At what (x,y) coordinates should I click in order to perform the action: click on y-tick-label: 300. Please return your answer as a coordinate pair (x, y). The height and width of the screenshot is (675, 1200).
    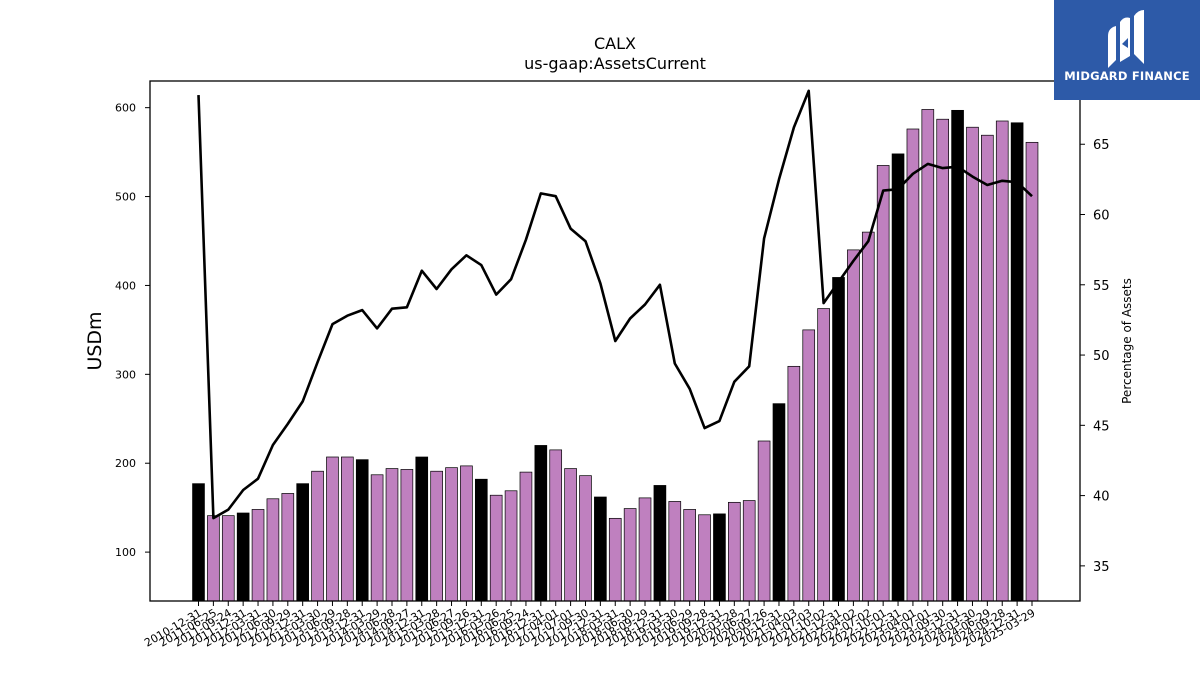
    Looking at the image, I should click on (125, 374).